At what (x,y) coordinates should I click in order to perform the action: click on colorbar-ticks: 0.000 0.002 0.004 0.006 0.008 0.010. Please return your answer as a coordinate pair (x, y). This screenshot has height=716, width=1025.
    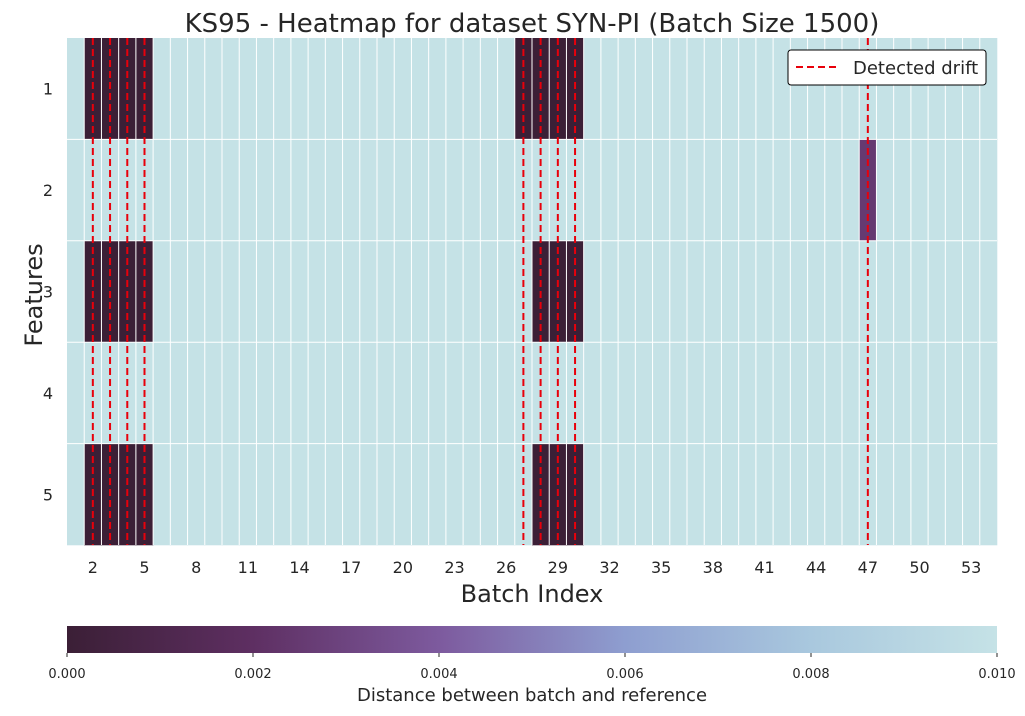
    Looking at the image, I should click on (532, 667).